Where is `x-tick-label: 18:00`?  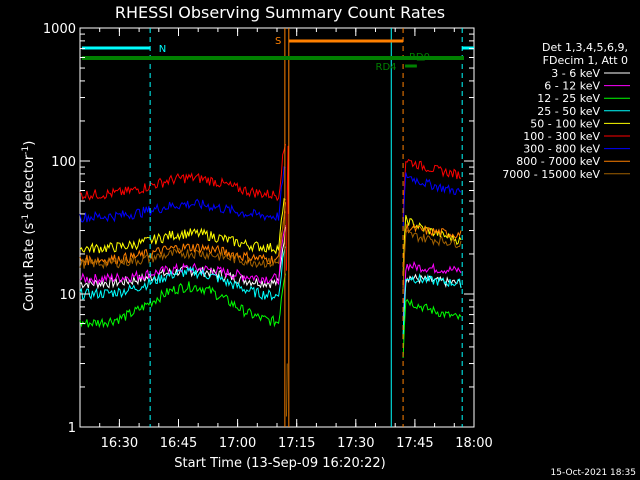 x-tick-label: 18:00 is located at coordinates (473, 443).